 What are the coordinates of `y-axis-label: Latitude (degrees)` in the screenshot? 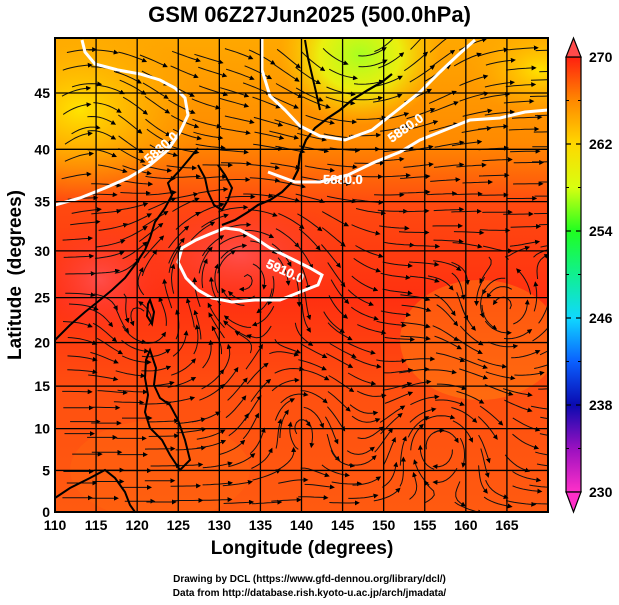 It's located at (15, 275).